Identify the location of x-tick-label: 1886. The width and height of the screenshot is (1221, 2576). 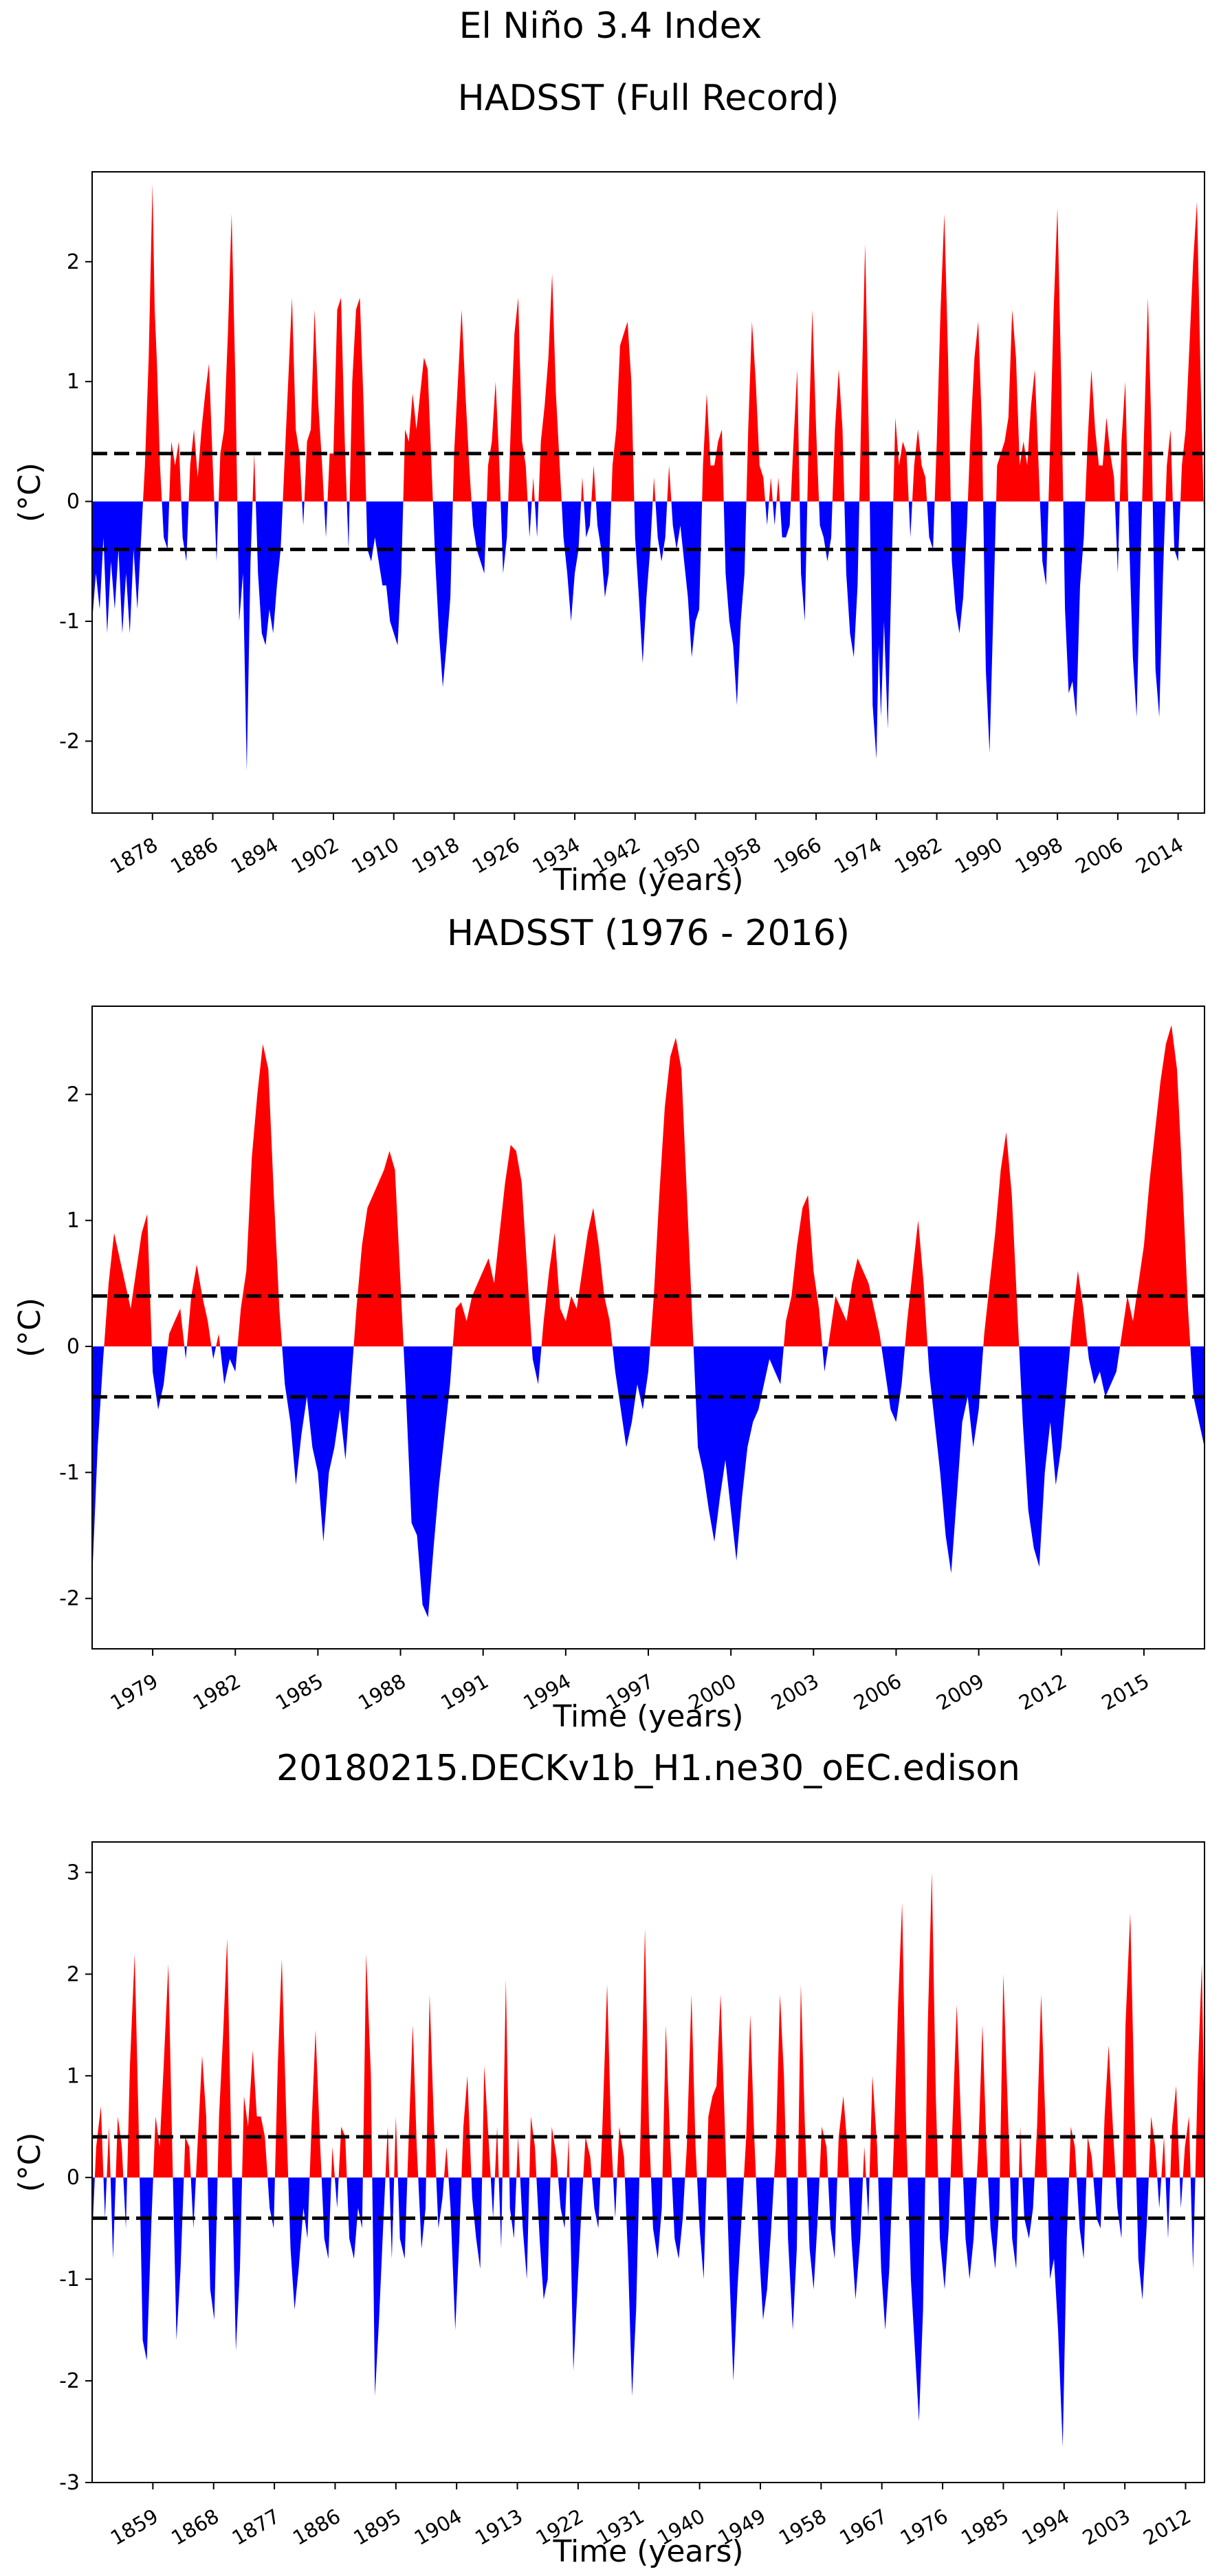
(316, 2527).